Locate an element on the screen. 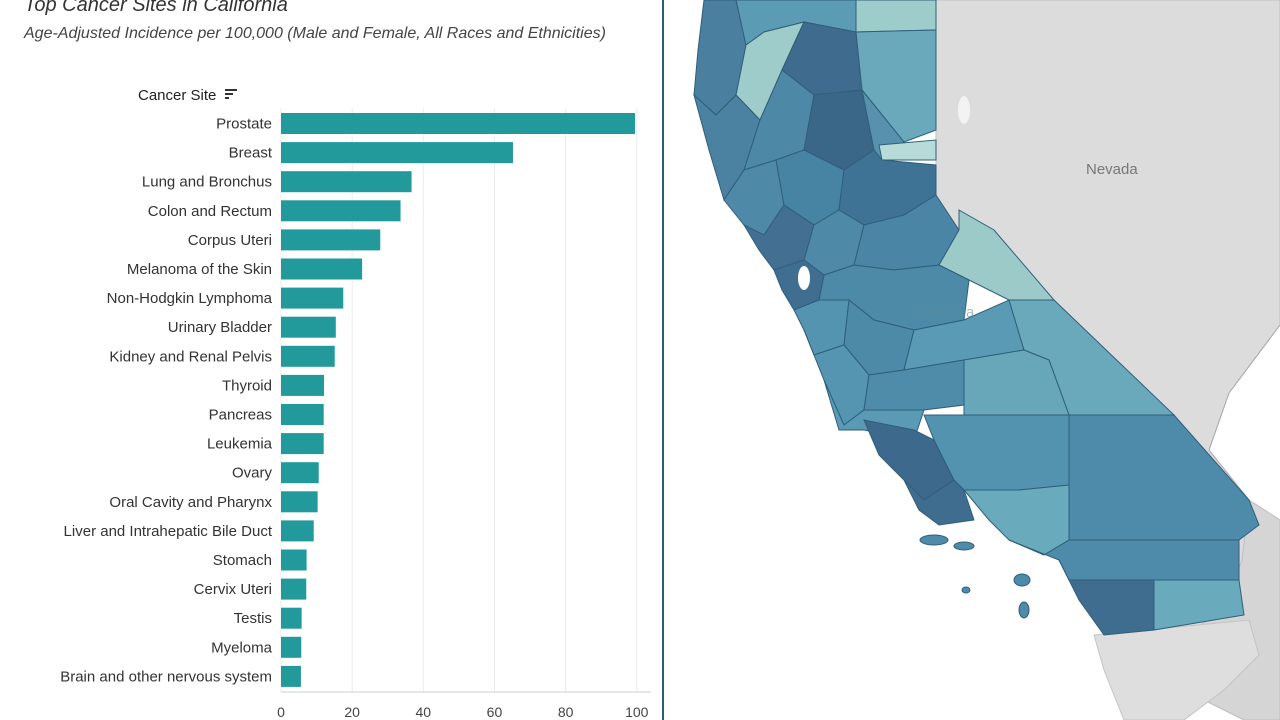 This screenshot has width=1280, height=720. x-tick-label: 80 is located at coordinates (566, 712).